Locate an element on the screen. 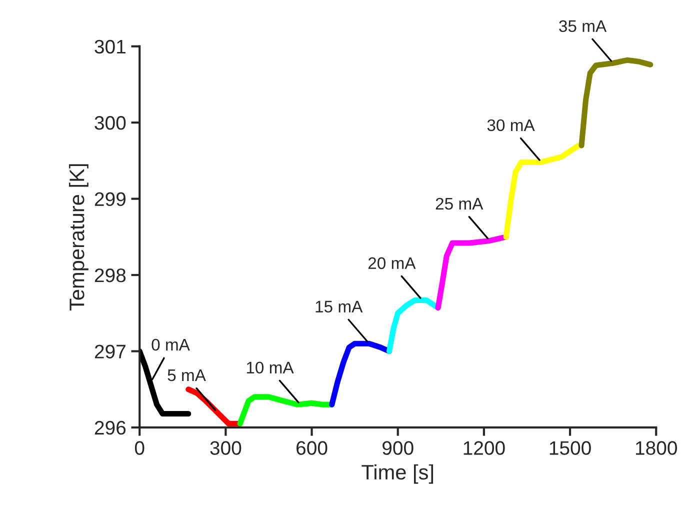 The height and width of the screenshot is (515, 698). x-tick-label: 600 is located at coordinates (312, 448).